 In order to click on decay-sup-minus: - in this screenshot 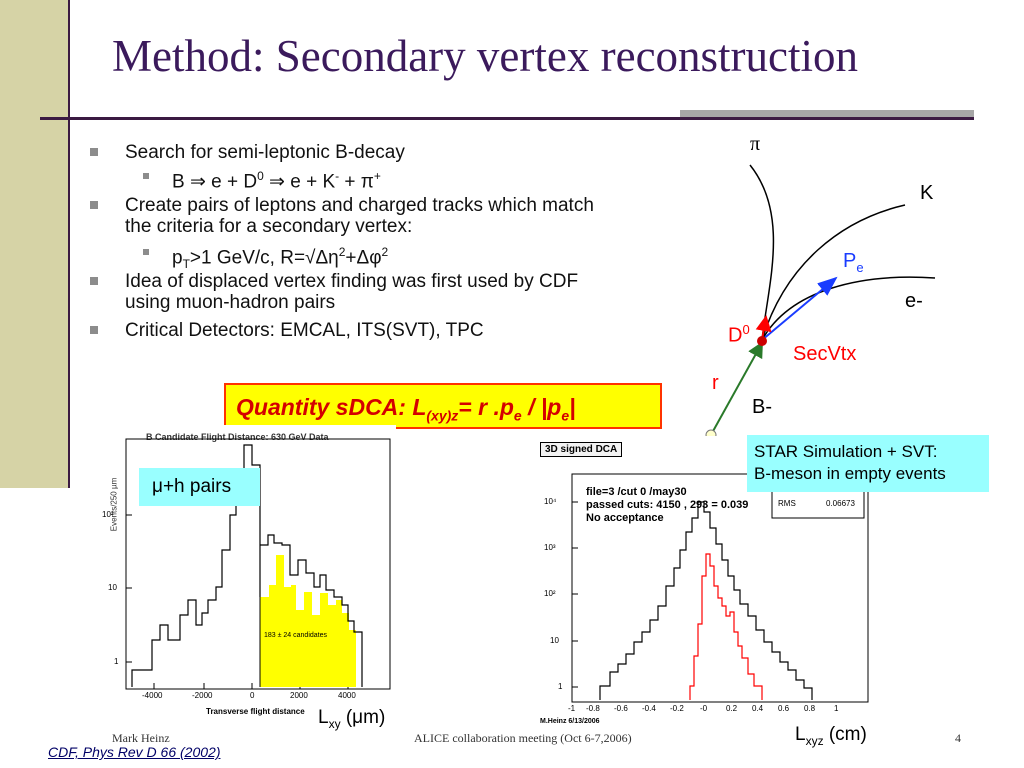, I will do `click(337, 176)`.